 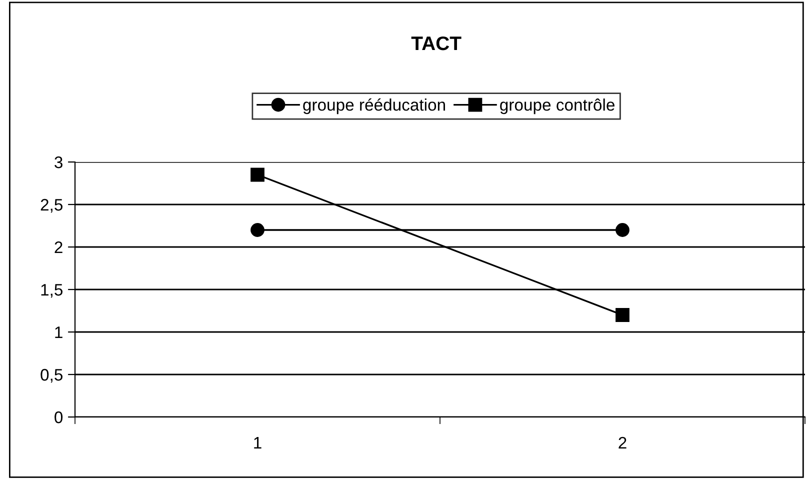 What do you see at coordinates (58, 162) in the screenshot?
I see `y-tick-label: 3` at bounding box center [58, 162].